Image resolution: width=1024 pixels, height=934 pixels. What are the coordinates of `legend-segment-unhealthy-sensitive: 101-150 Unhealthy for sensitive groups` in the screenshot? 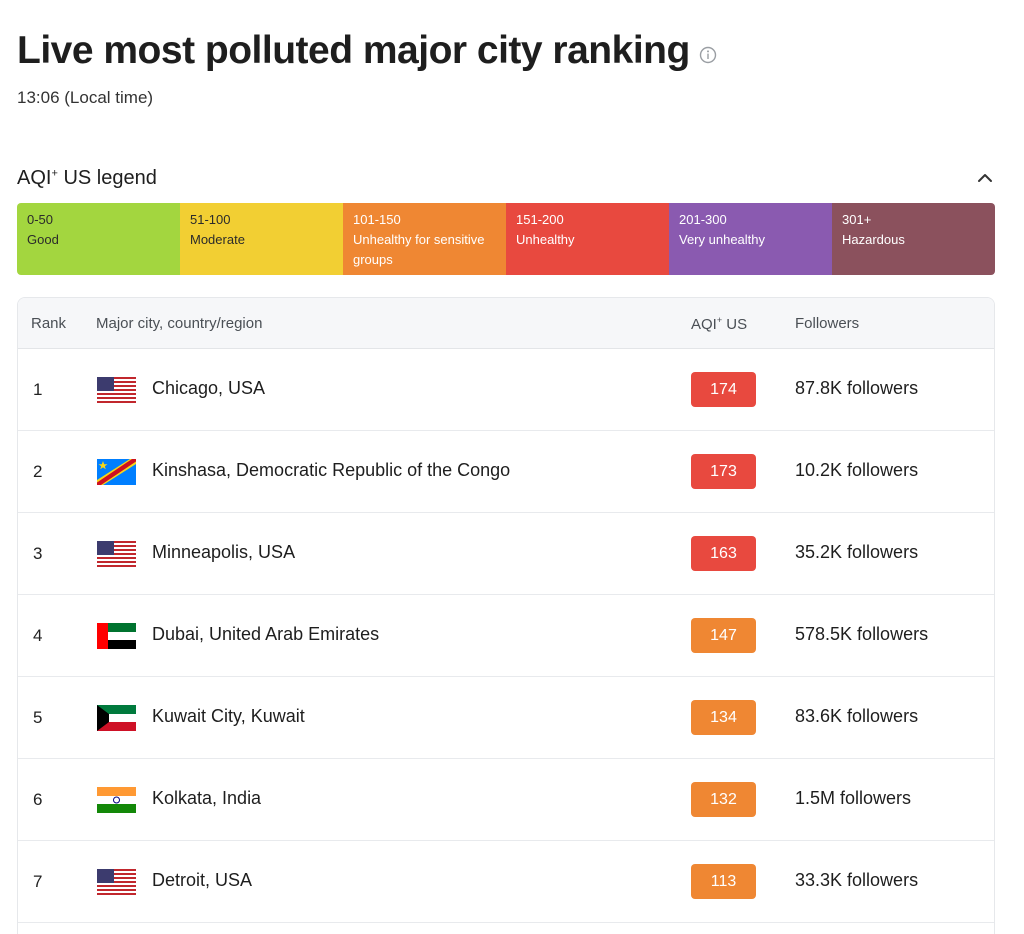 It's located at (424, 239).